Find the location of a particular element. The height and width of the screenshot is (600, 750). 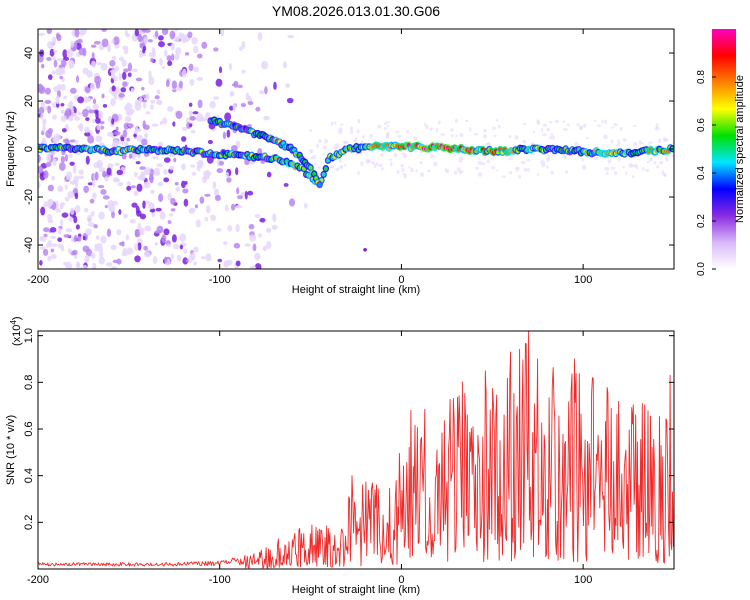

snr-y-multiplier-exponent: 4 is located at coordinates (13, 322).